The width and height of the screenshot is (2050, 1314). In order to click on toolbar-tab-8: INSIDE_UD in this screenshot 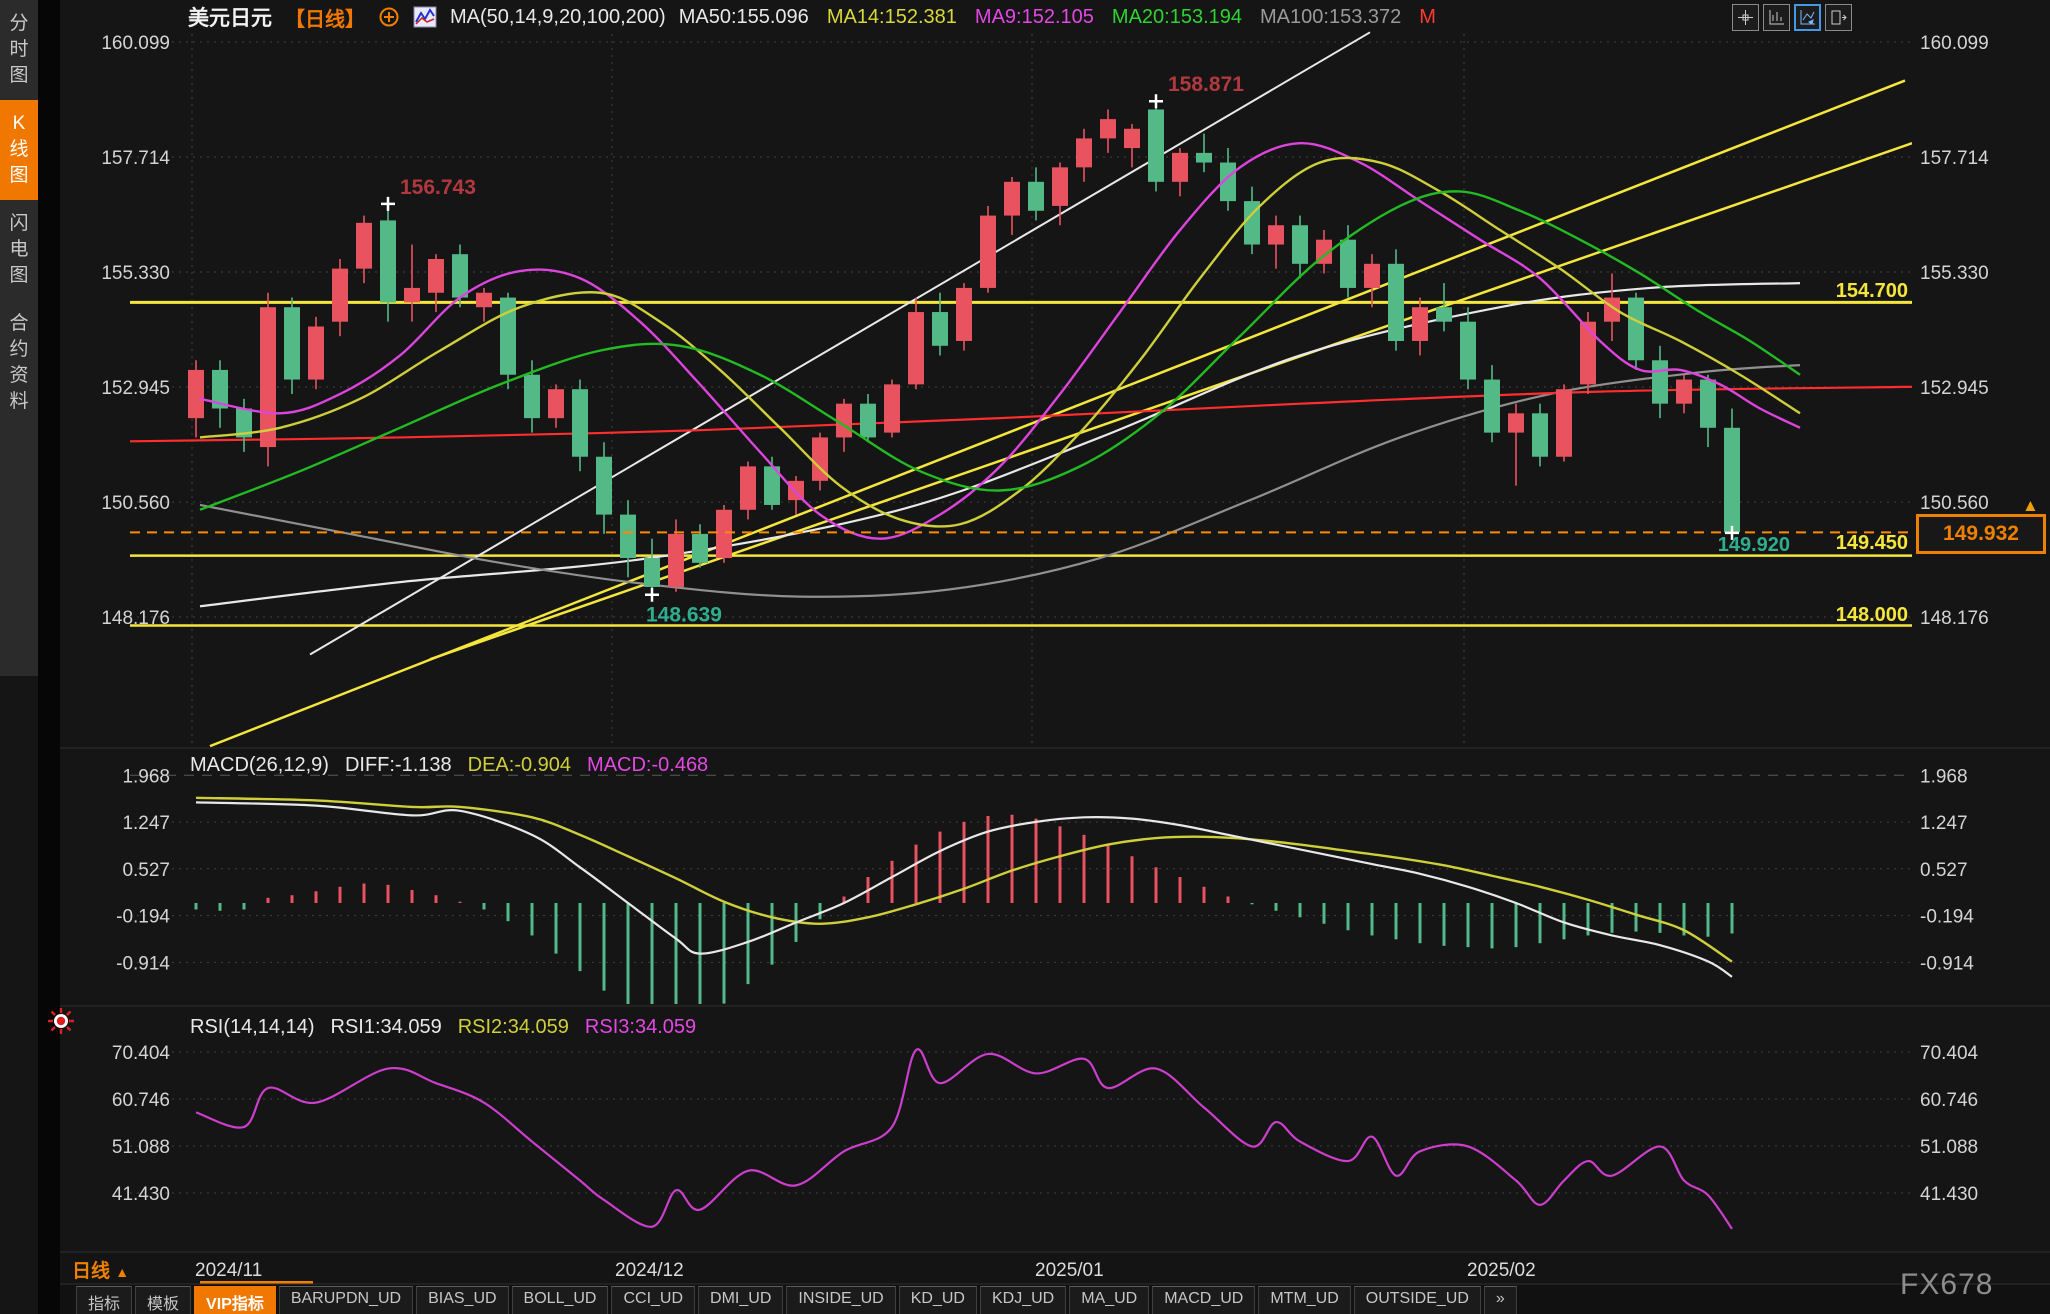, I will do `click(841, 1300)`.